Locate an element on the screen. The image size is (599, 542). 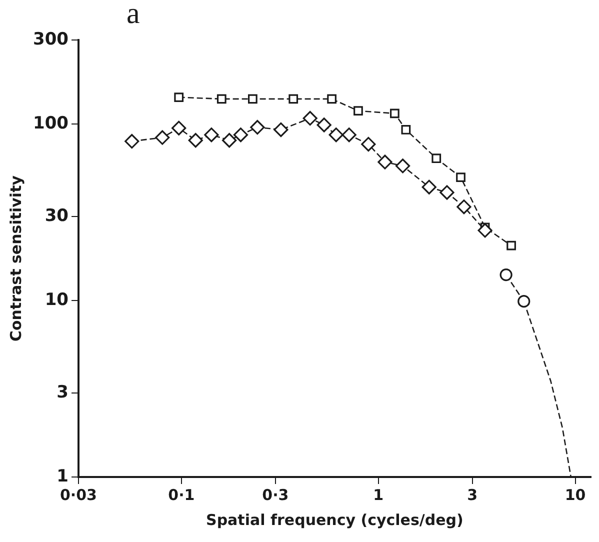
y-tick-label: 10 is located at coordinates (56, 300).